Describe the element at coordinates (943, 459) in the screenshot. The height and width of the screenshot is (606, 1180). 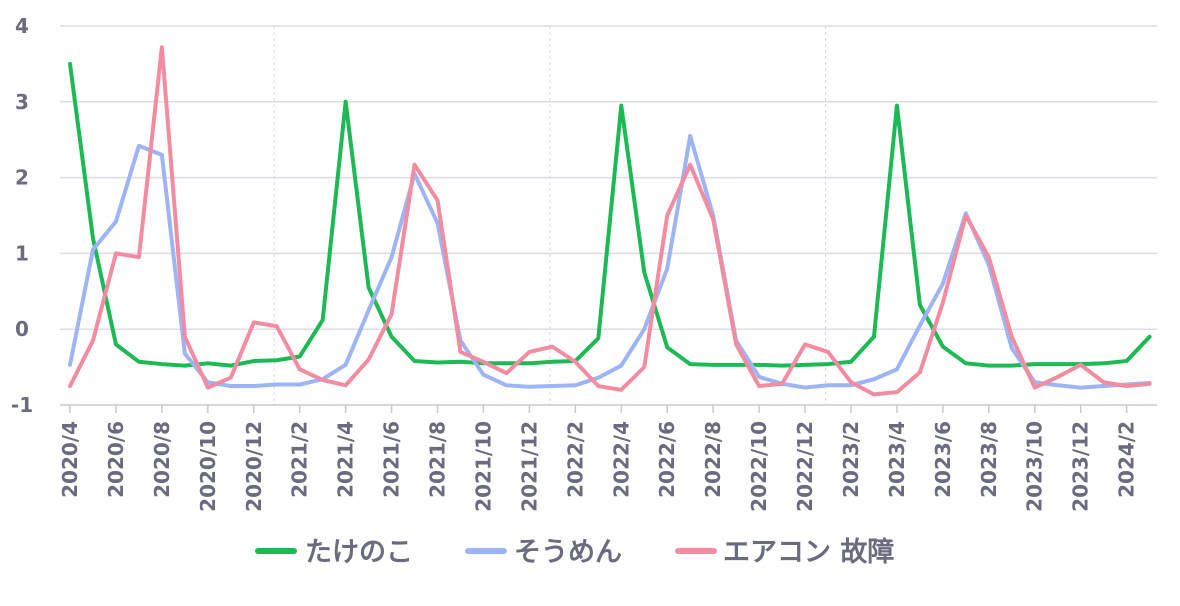
I see `x-tick-label: 2023/6` at that location.